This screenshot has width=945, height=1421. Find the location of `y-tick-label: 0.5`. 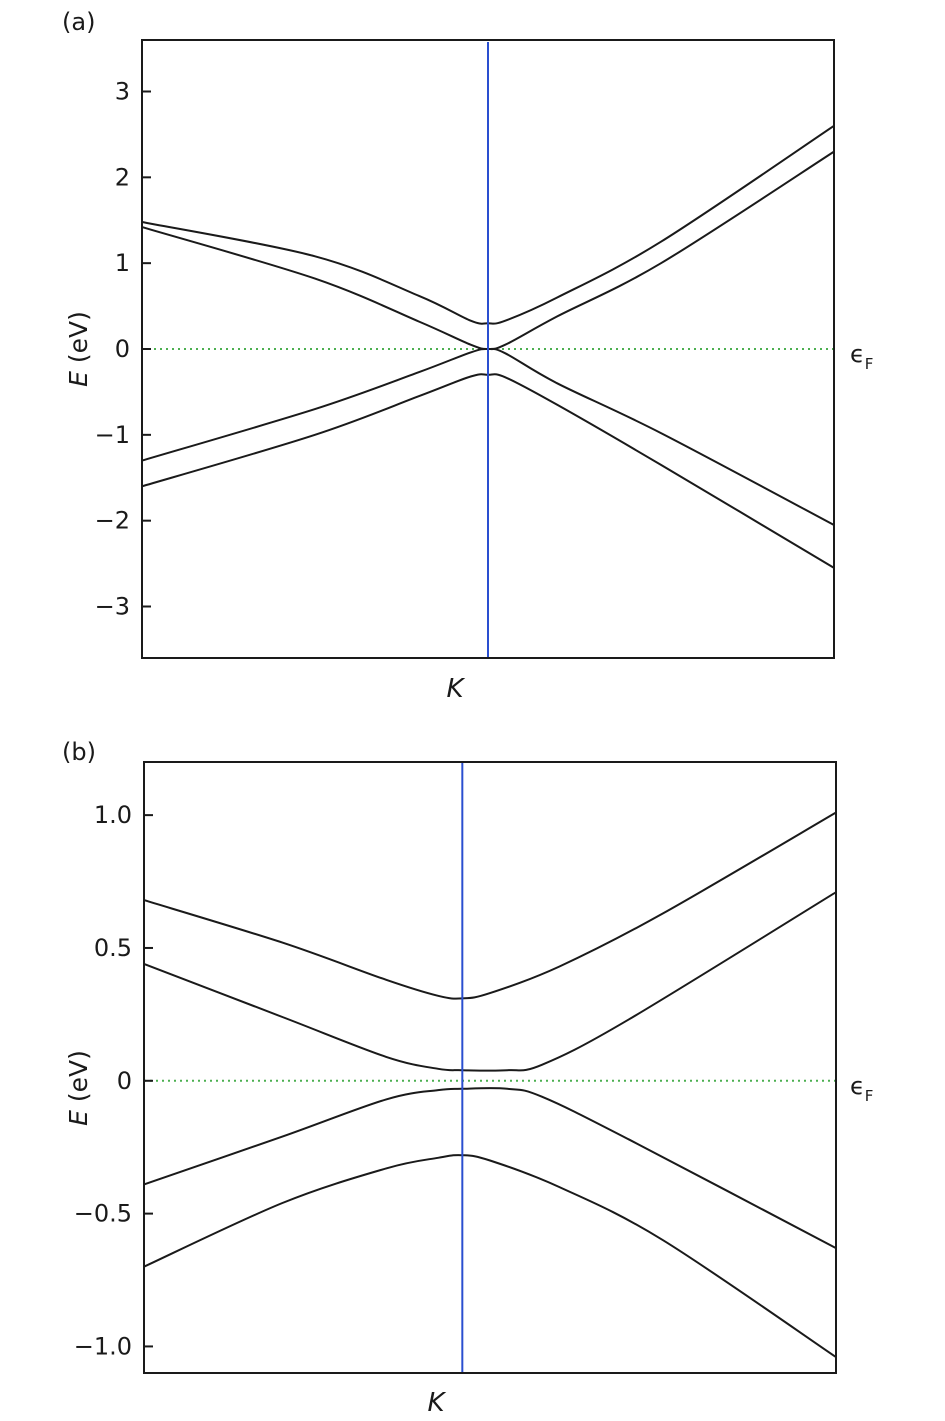

y-tick-label: 0.5 is located at coordinates (113, 948).